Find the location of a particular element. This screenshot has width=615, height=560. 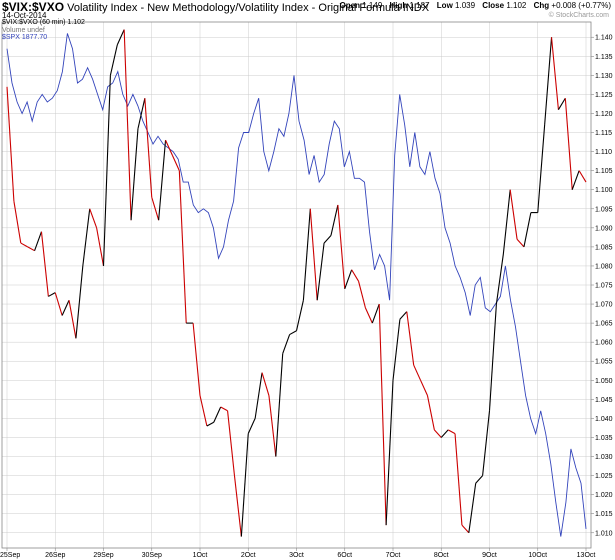

x-tick-label: 29Sep is located at coordinates (103, 555).